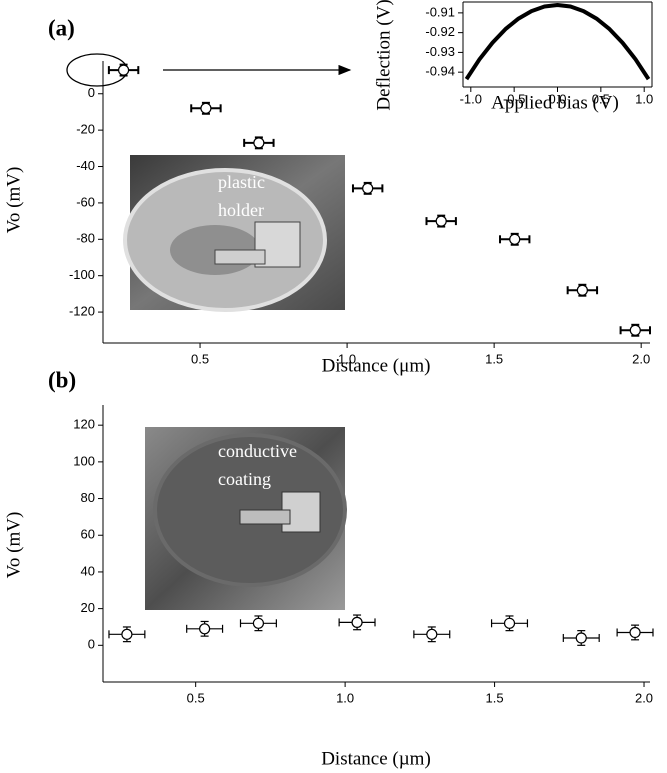 This screenshot has height=773, width=667. I want to click on photo-plastic-holder: plastic holder, so click(234, 233).